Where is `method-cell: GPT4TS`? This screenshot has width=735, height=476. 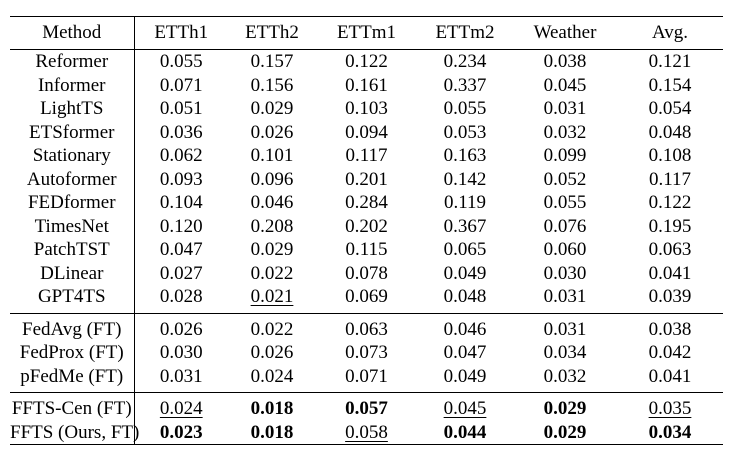
method-cell: GPT4TS is located at coordinates (72, 299).